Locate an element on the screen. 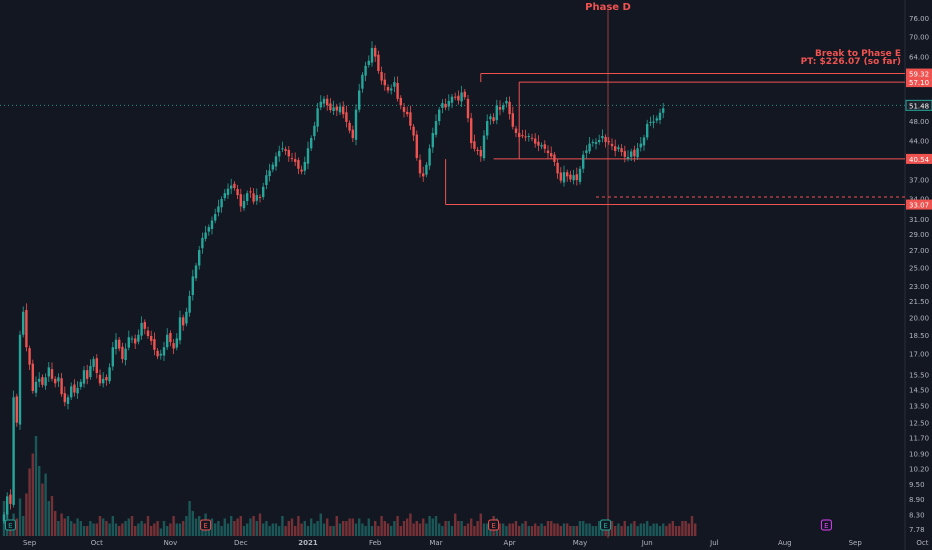 This screenshot has height=550, width=932. price-tick-label: 64.00 is located at coordinates (919, 58).